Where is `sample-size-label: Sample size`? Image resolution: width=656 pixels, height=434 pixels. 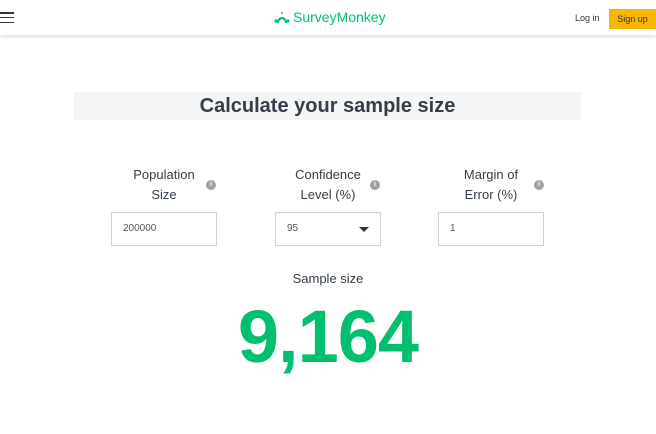 sample-size-label: Sample size is located at coordinates (328, 278).